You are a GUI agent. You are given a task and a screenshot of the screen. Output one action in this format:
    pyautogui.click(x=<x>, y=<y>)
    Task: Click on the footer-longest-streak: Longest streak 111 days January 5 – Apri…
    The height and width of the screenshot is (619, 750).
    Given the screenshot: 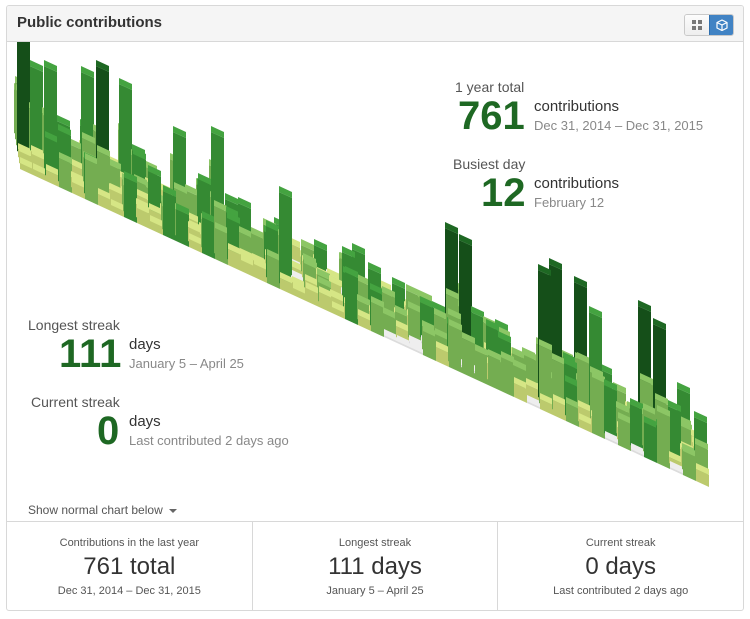 What is the action you would take?
    pyautogui.click(x=374, y=566)
    